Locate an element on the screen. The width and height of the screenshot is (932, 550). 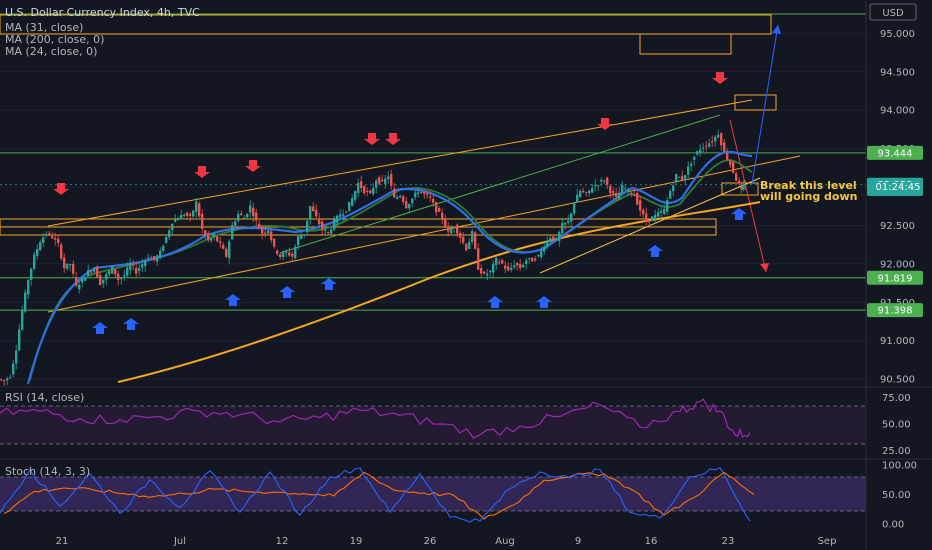
annotation-line-2: will going down is located at coordinates (808, 196).